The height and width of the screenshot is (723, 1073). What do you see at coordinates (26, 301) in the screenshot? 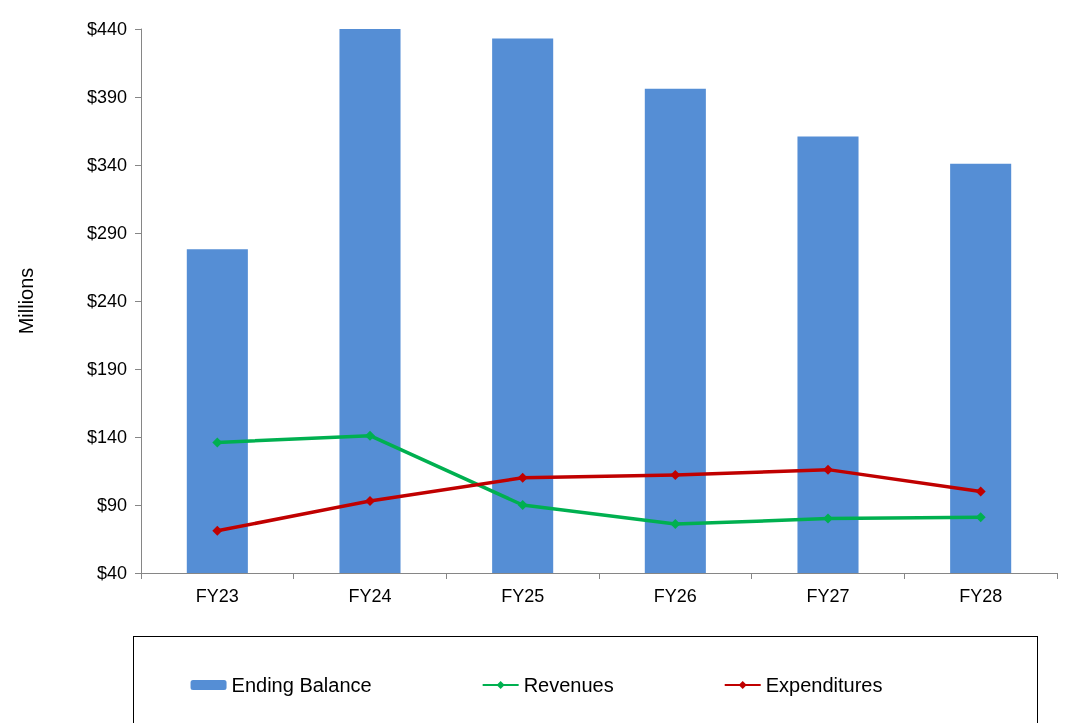
I see `y-axis-title: Millions` at bounding box center [26, 301].